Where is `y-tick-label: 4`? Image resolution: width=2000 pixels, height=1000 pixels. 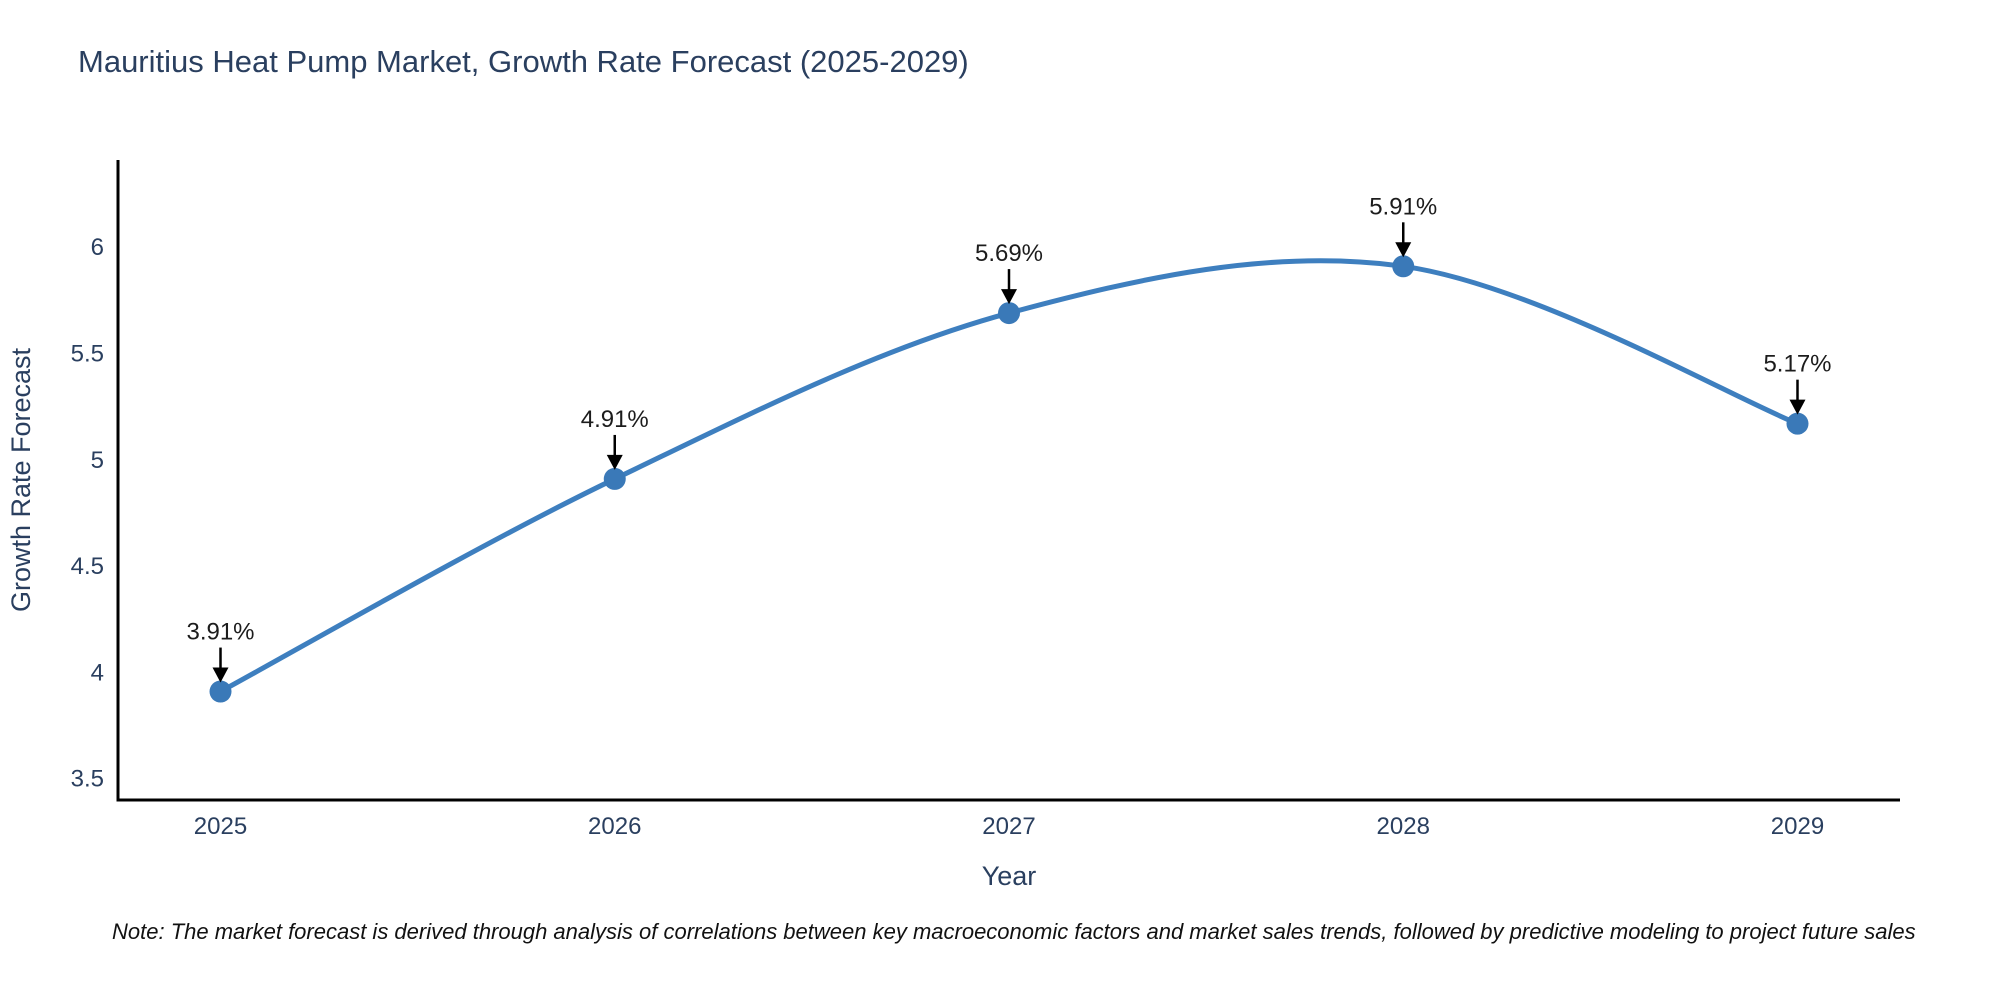
y-tick-label: 4 is located at coordinates (97, 672).